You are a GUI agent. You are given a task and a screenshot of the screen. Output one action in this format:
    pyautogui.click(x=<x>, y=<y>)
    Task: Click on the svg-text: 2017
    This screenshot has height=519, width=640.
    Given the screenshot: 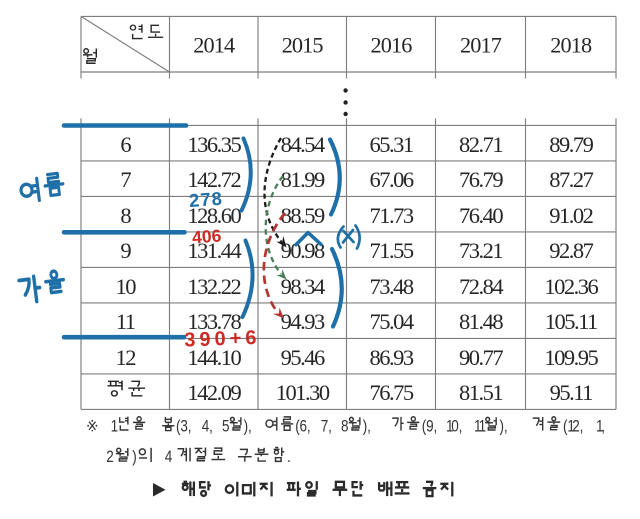 What is the action you would take?
    pyautogui.click(x=481, y=45)
    